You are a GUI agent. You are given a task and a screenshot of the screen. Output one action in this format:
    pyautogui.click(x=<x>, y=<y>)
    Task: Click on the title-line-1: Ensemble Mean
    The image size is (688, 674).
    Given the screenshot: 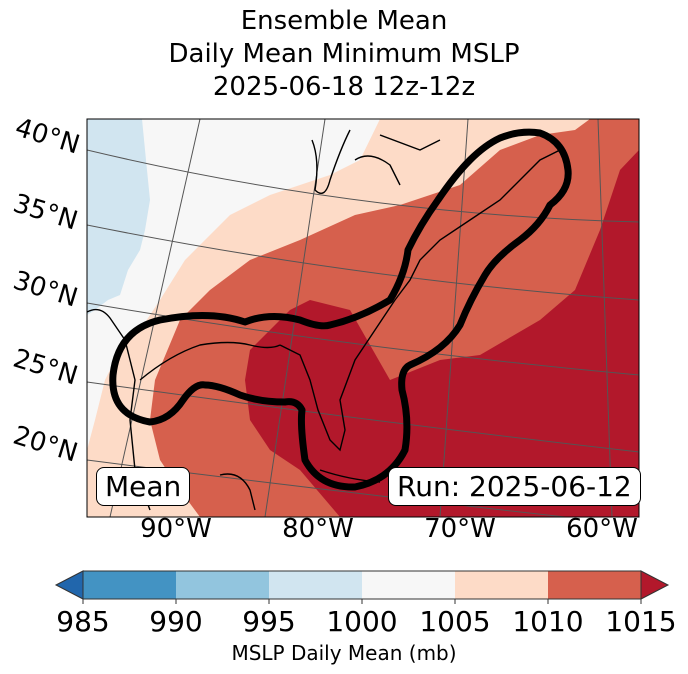 What is the action you would take?
    pyautogui.click(x=344, y=21)
    